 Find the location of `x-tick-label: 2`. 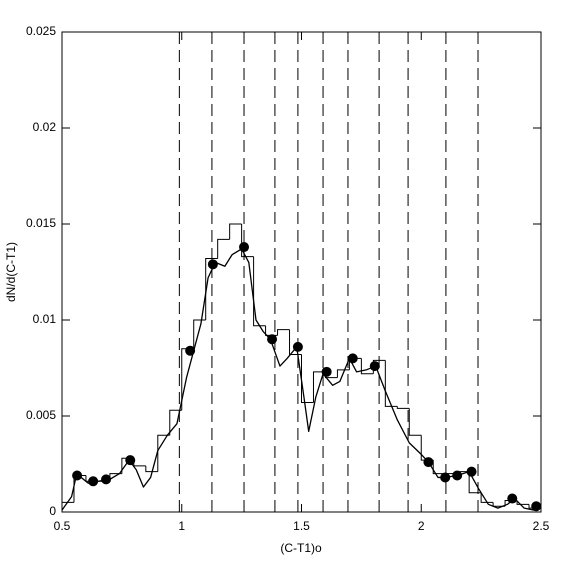

x-tick-label: 2 is located at coordinates (421, 526).